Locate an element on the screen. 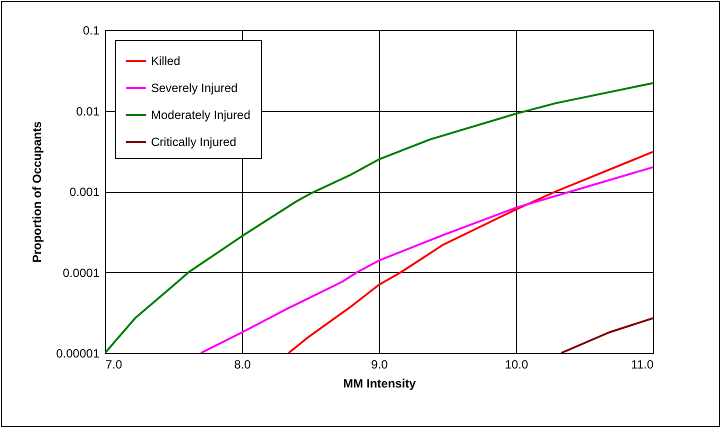 The height and width of the screenshot is (428, 721). x-axis-title: MM Intensity is located at coordinates (379, 383).